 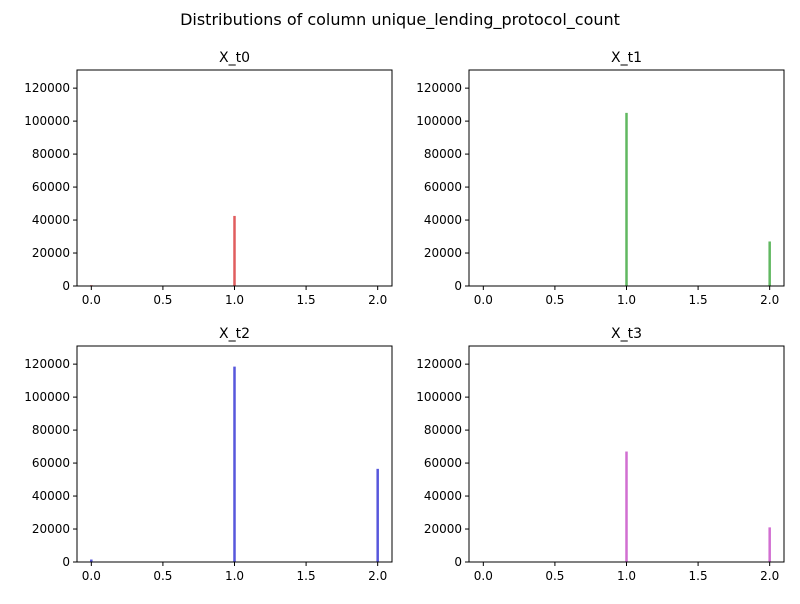 What do you see at coordinates (626, 334) in the screenshot?
I see `subplot-title: X_t3` at bounding box center [626, 334].